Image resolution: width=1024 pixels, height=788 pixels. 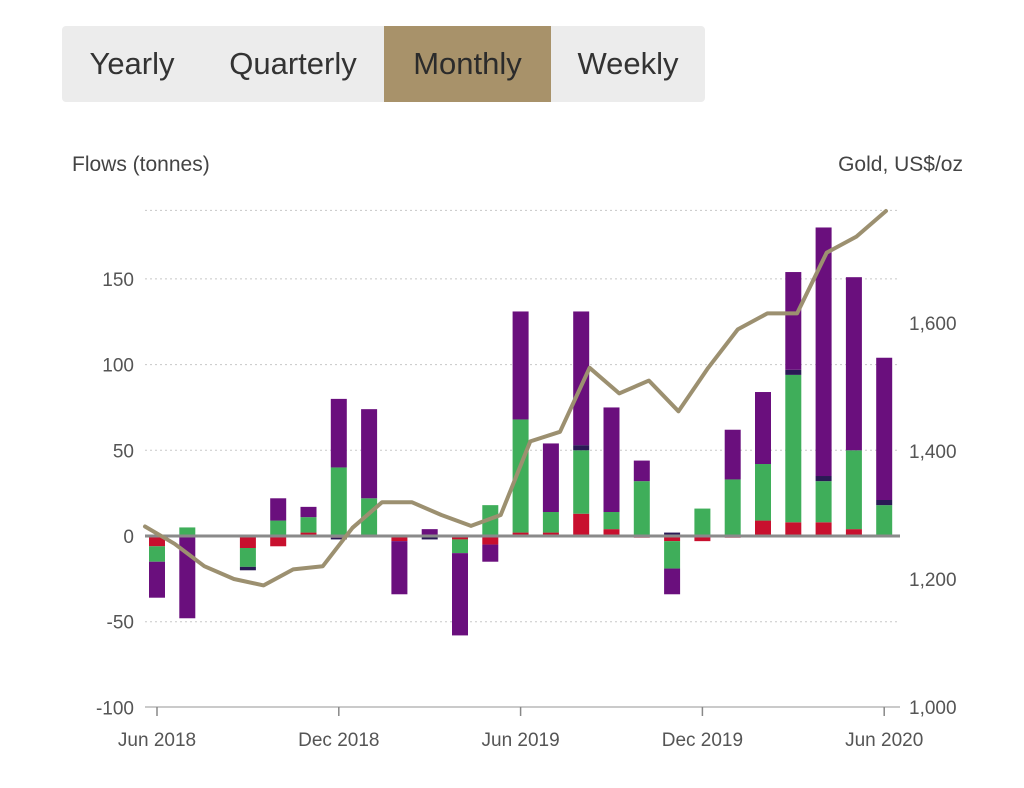 I want to click on tab-monthly: Monthly, so click(x=467, y=64).